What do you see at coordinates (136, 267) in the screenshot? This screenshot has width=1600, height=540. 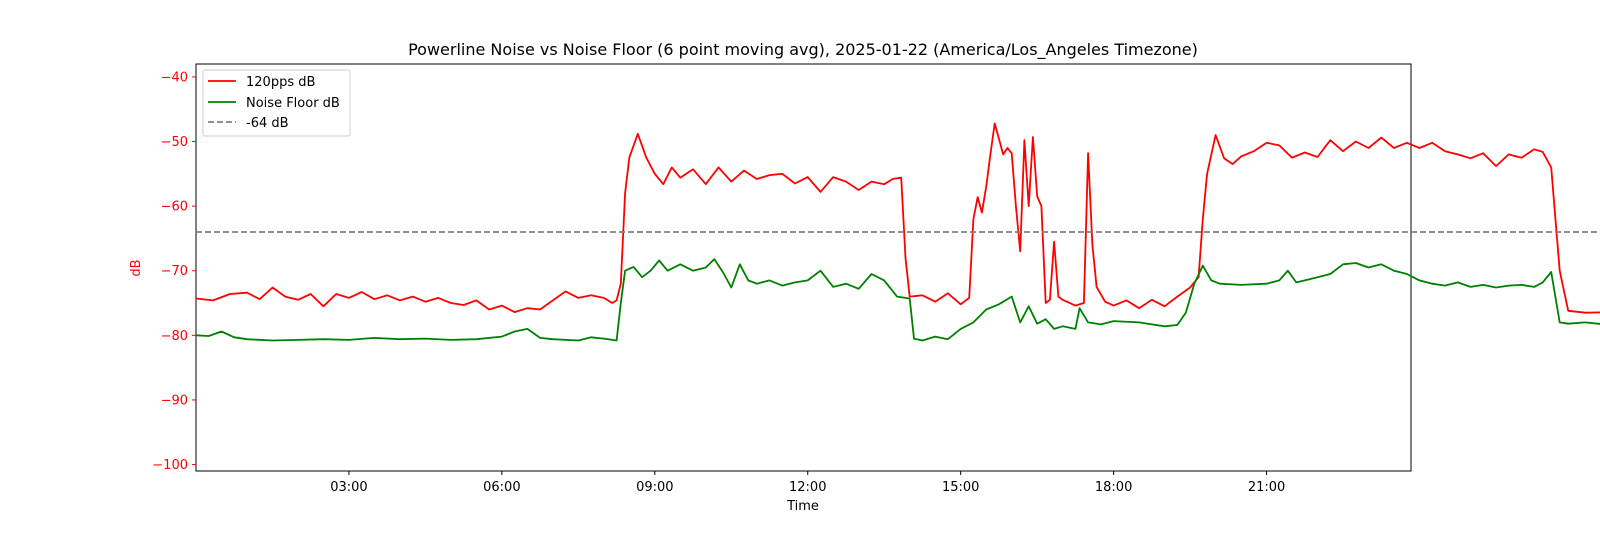 I see `y-axis-label: dB` at bounding box center [136, 267].